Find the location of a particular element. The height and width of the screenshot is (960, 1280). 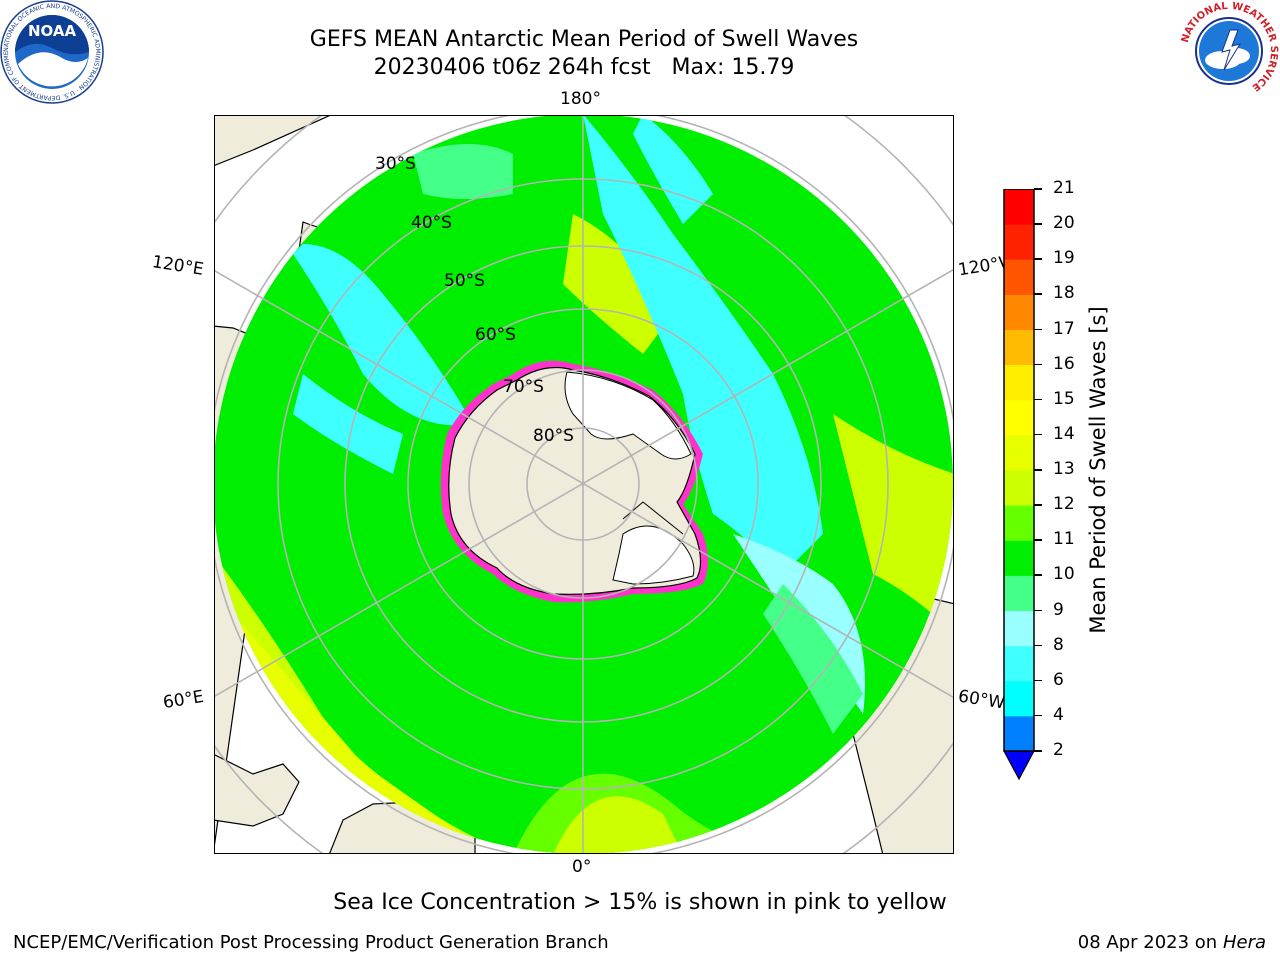

lon-label-180: 180° is located at coordinates (580, 99).